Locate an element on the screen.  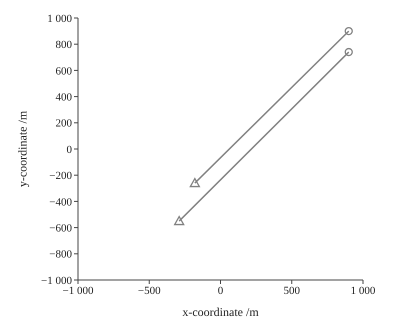
y-tick-label: −400 is located at coordinates (60, 202).